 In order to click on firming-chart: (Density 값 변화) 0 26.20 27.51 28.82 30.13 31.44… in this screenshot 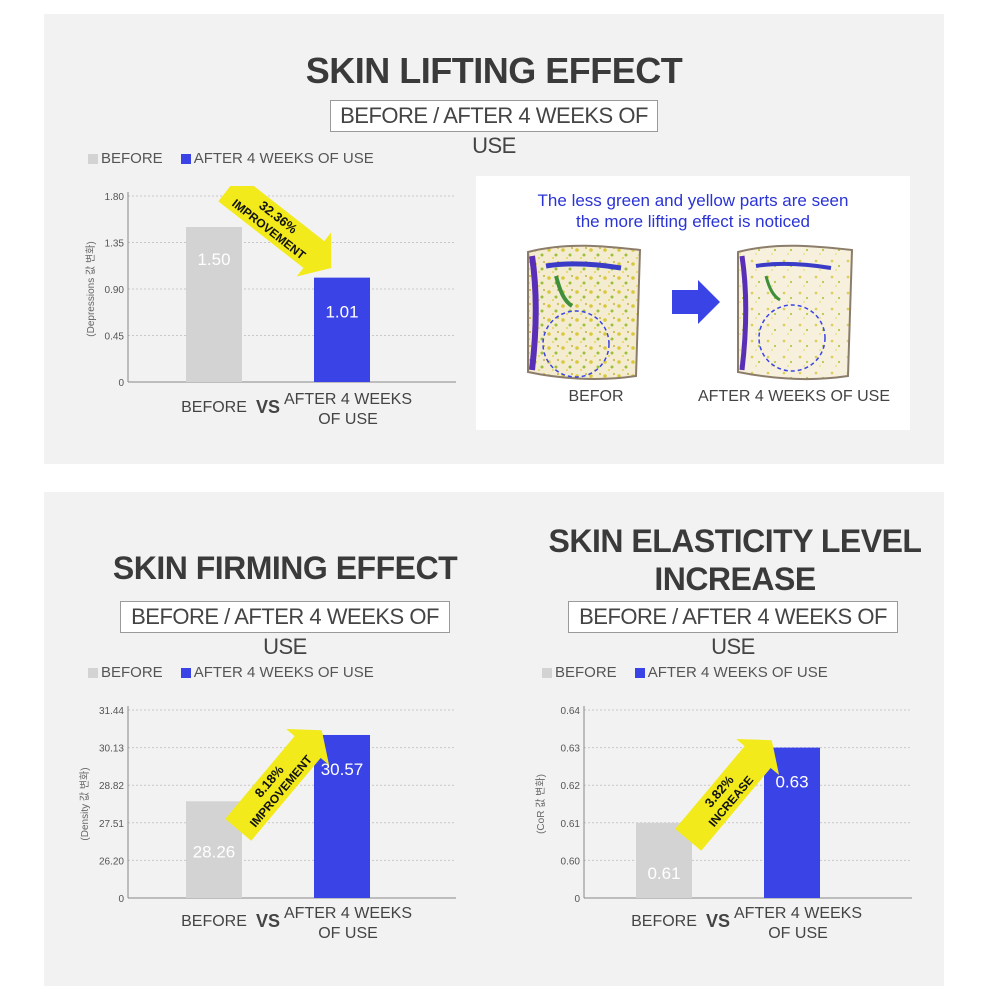, I will do `click(267, 824)`.